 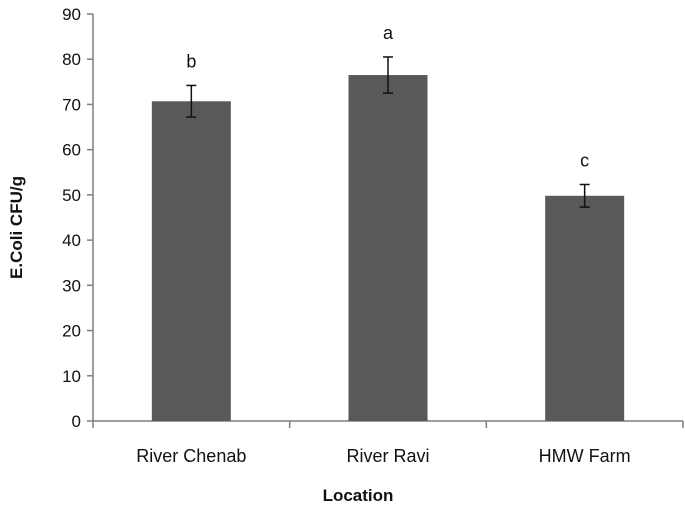 I want to click on y-axis-title: E.Coli CFU/g, so click(x=16, y=227).